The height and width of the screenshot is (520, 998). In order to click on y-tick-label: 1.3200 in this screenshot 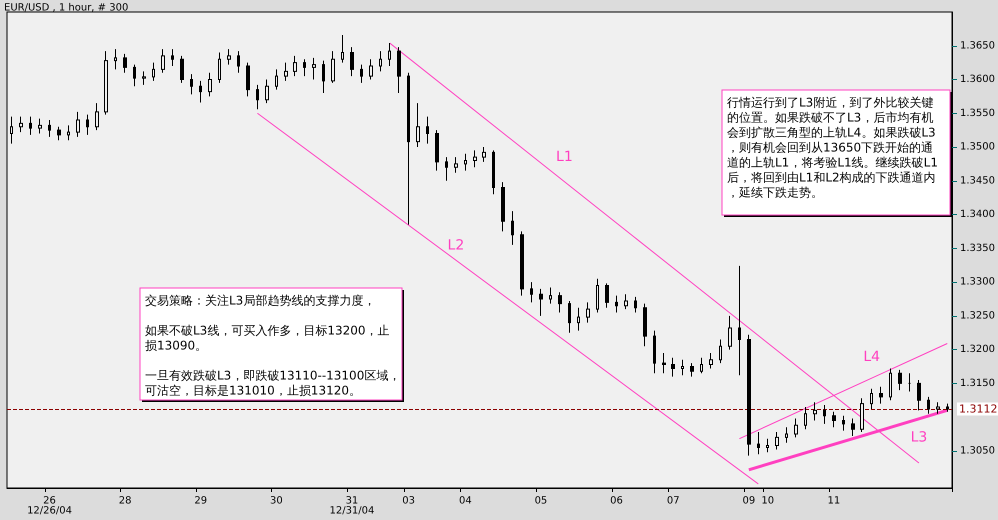, I will do `click(978, 350)`.